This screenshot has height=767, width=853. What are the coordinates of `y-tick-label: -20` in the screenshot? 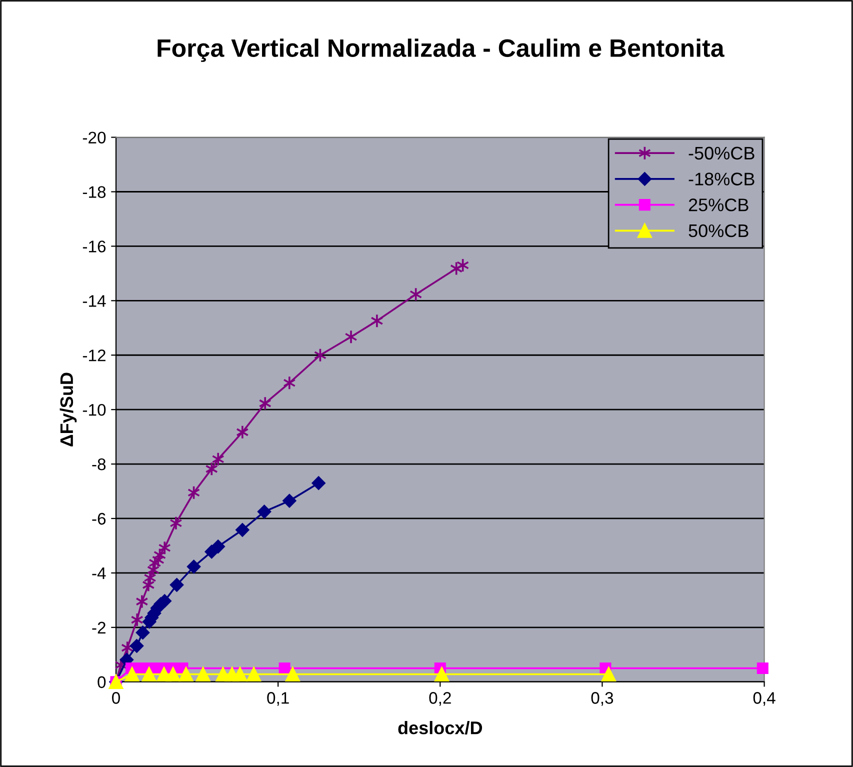 It's located at (94, 138).